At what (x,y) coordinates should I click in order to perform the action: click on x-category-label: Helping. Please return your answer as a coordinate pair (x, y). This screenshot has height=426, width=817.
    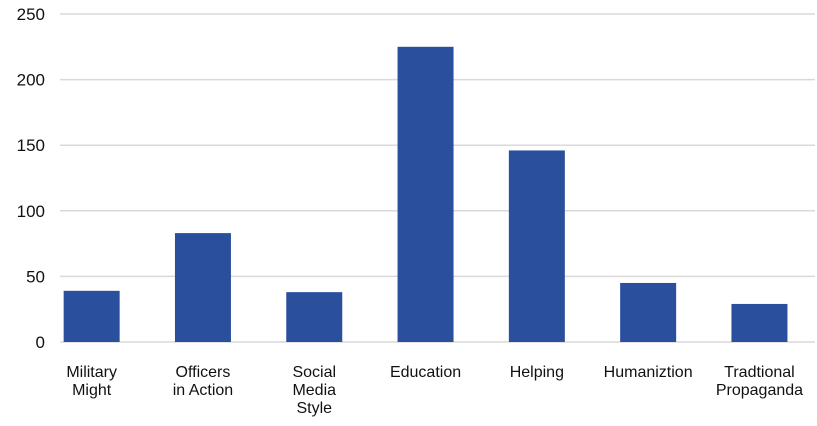
    Looking at the image, I should click on (537, 372).